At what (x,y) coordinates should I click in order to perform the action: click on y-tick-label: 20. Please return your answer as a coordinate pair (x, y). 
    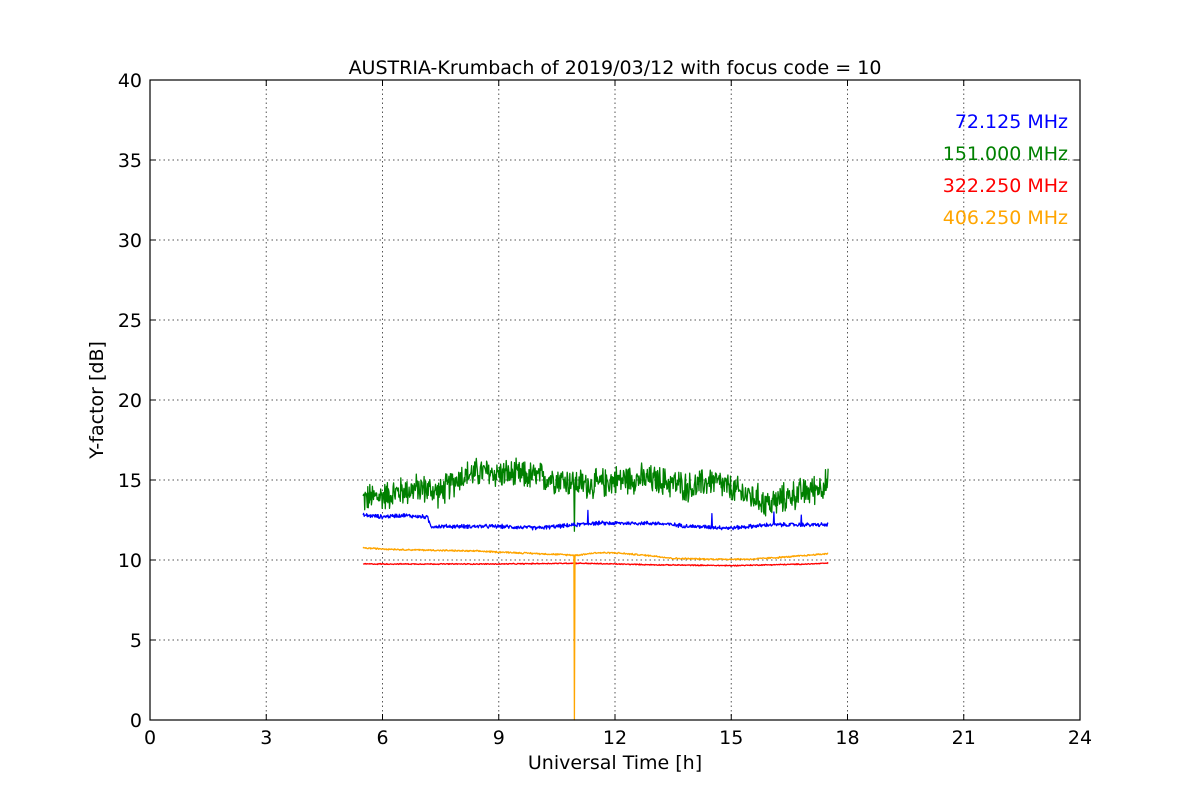
    Looking at the image, I should click on (130, 401).